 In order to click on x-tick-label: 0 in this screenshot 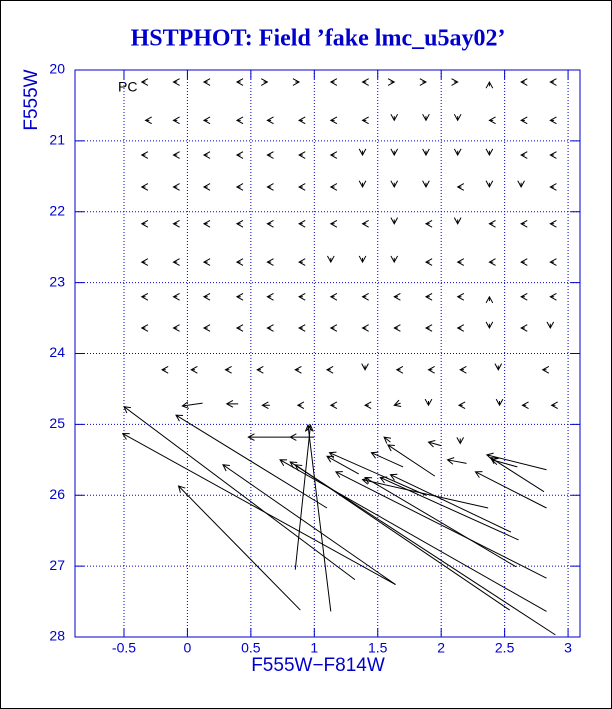, I will do `click(188, 648)`.